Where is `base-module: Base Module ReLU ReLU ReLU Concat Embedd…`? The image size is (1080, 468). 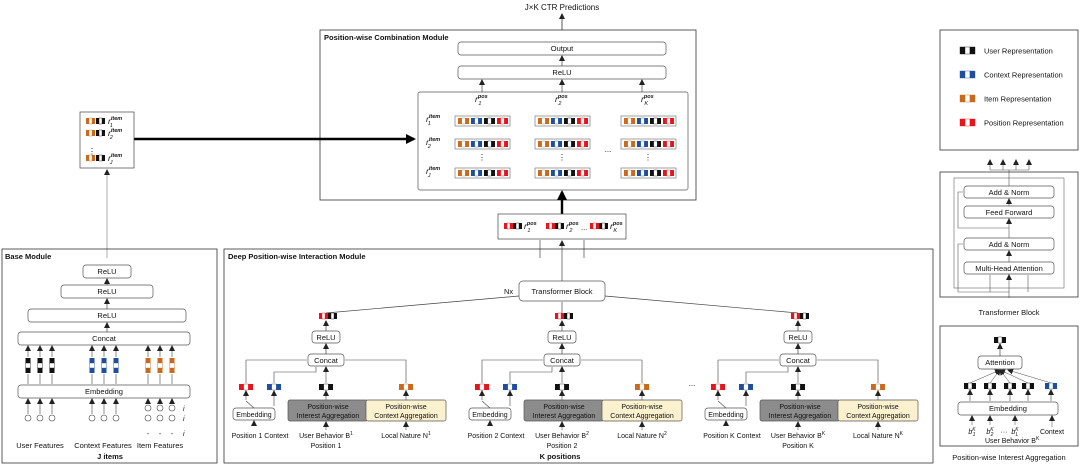
base-module: Base Module ReLU ReLU ReLU Concat Embedd… is located at coordinates (109, 356).